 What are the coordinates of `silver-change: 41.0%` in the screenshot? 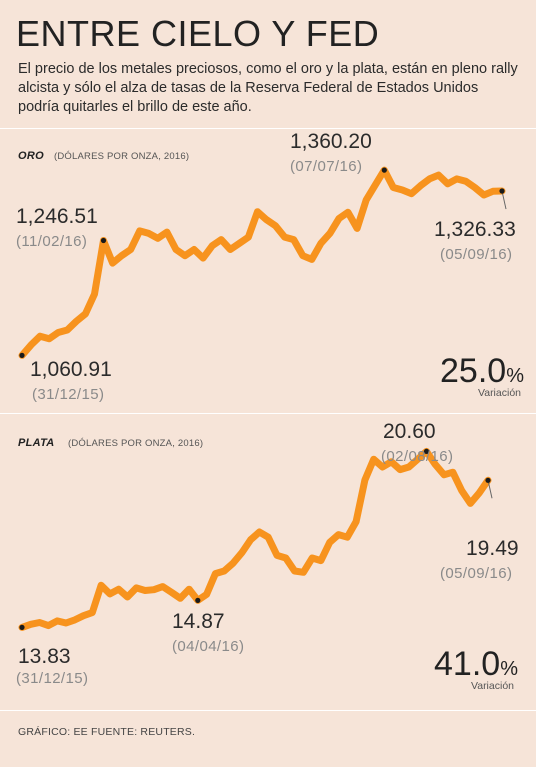 It's located at (476, 664).